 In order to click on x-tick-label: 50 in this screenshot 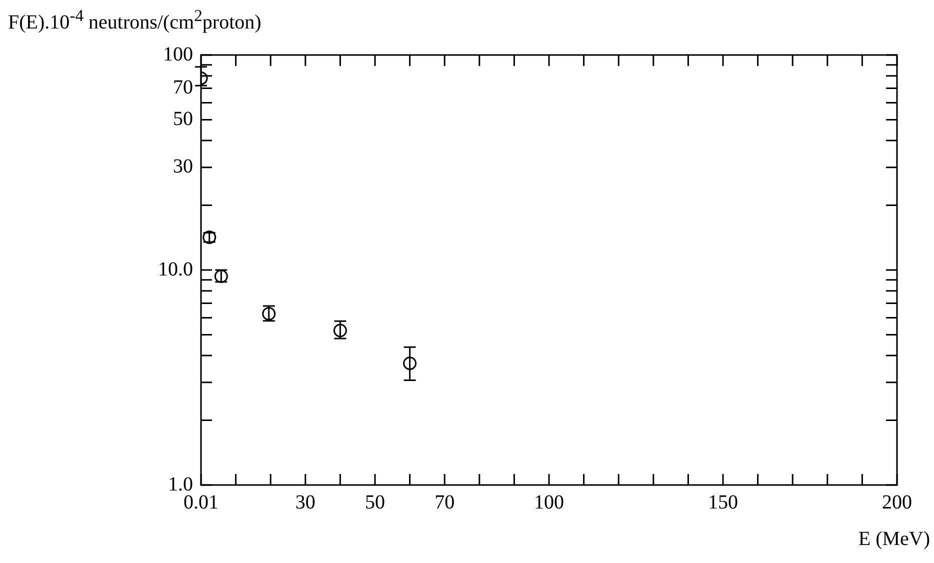, I will do `click(375, 502)`.